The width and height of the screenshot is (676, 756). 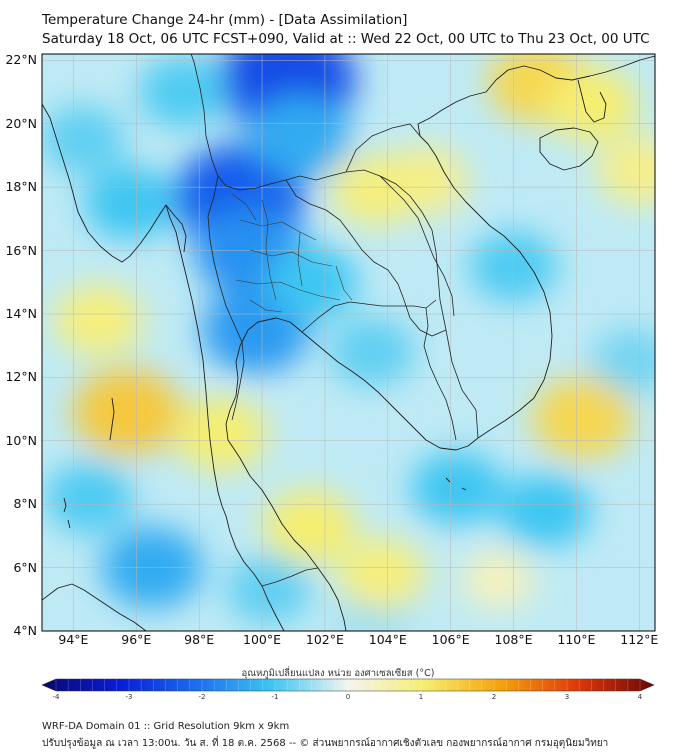 What do you see at coordinates (226, 298) in the screenshot?
I see `border-myanmar-thailand` at bounding box center [226, 298].